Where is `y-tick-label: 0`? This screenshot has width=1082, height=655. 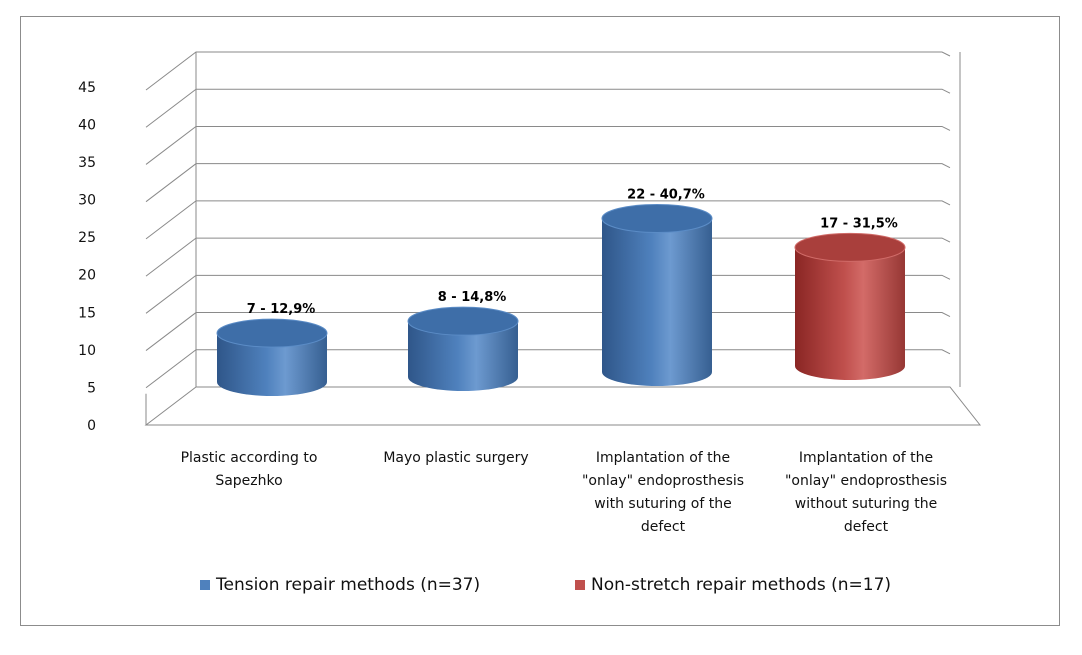
y-tick-label: 0 is located at coordinates (91, 426).